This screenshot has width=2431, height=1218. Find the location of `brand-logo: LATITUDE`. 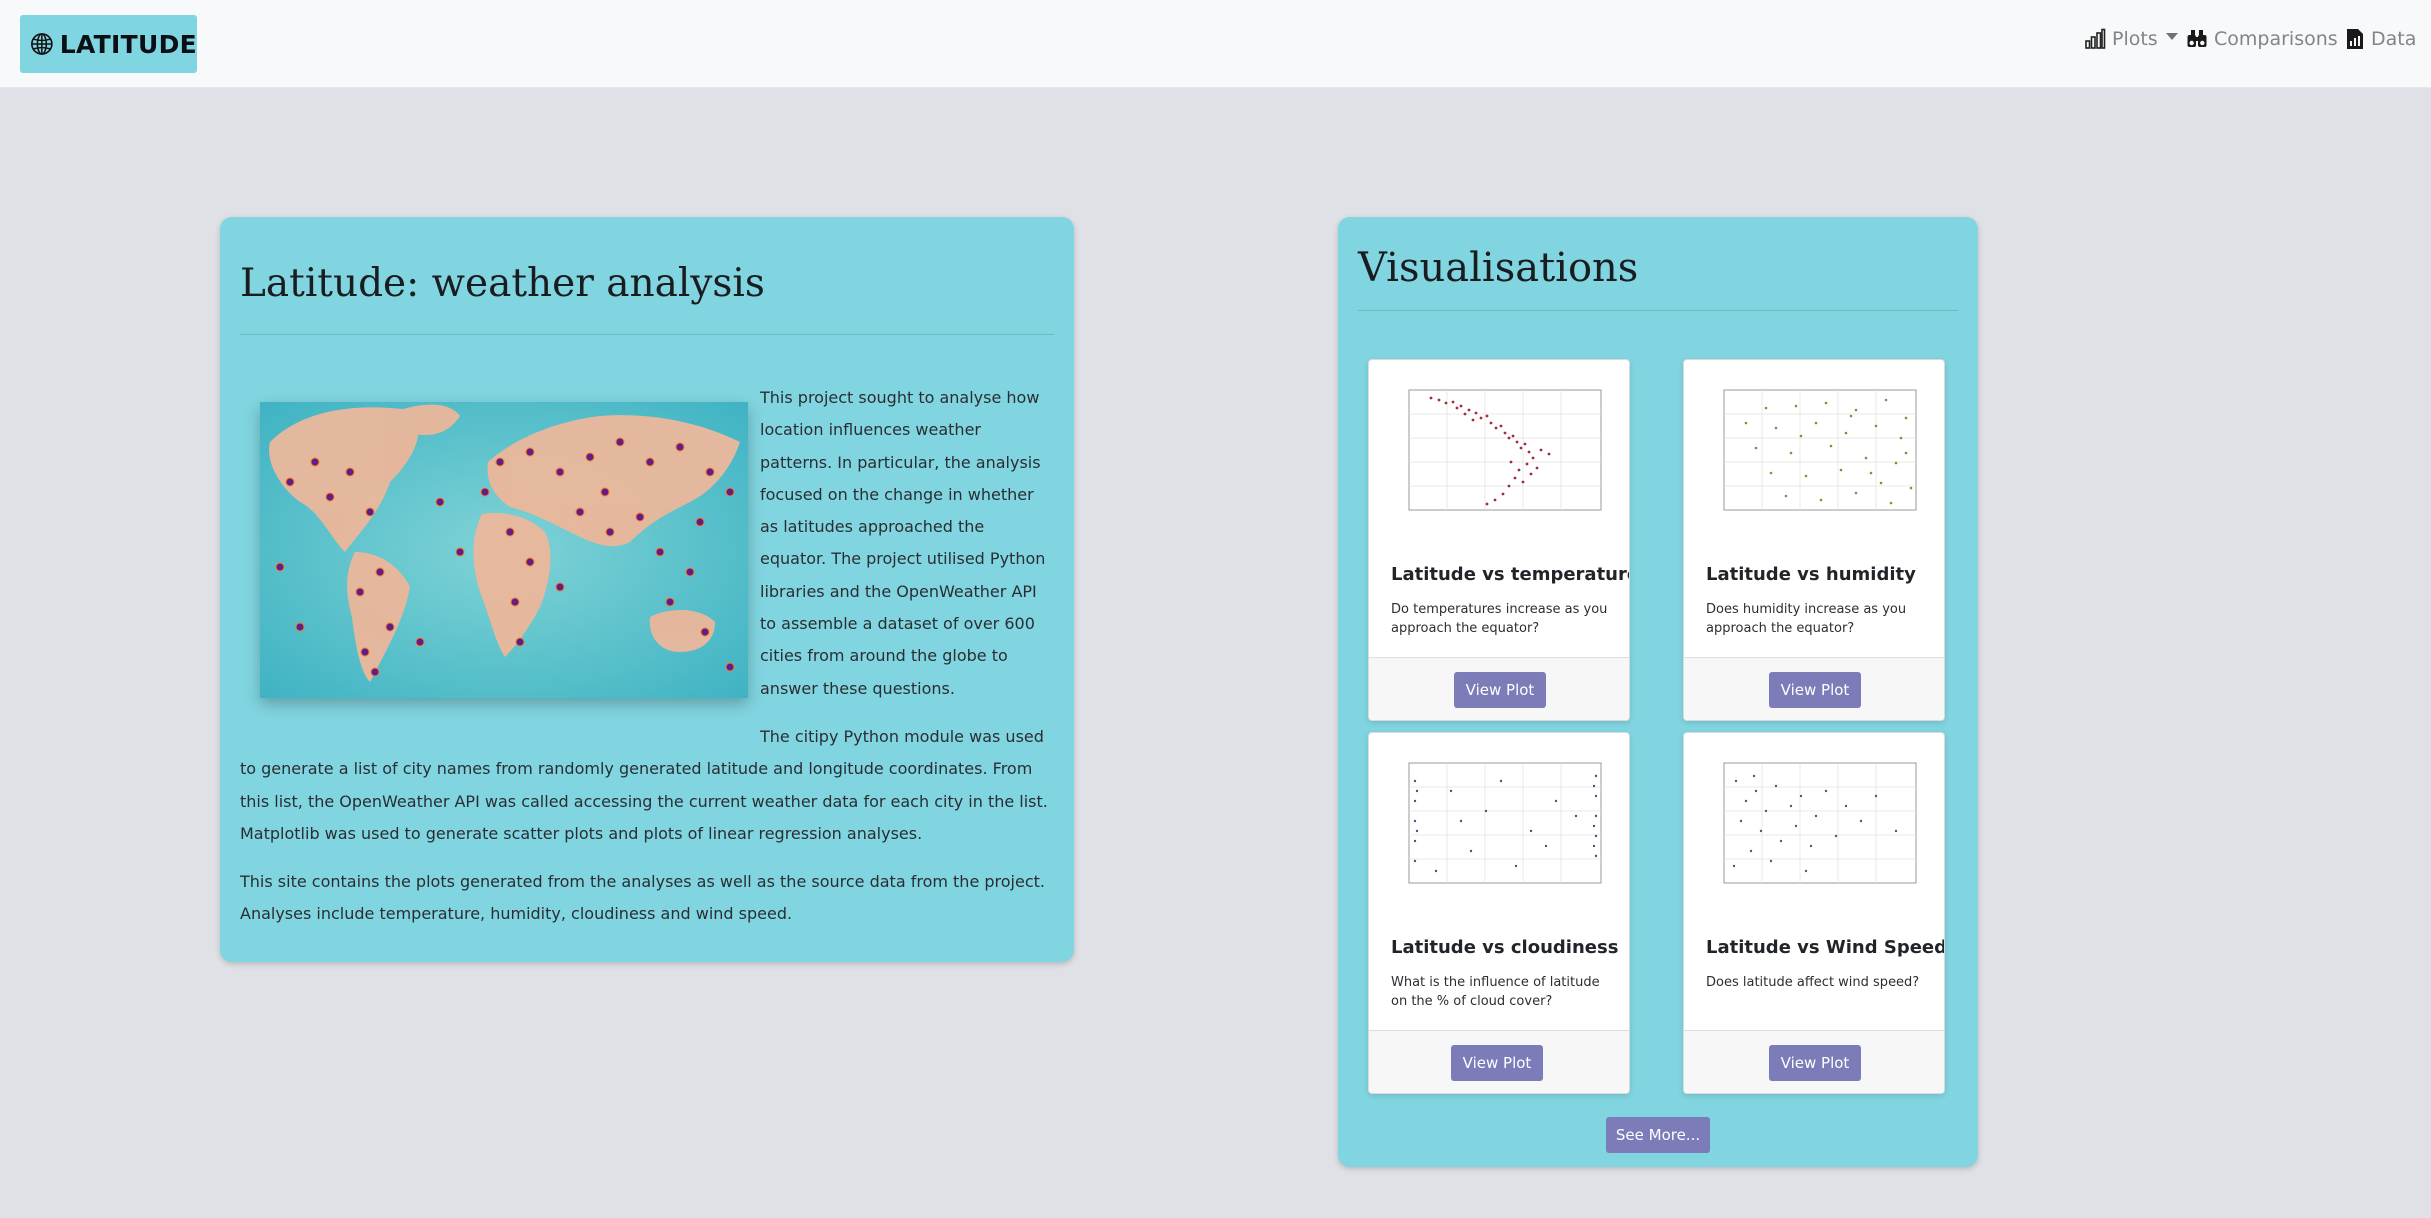

brand-logo: LATITUDE is located at coordinates (108, 44).